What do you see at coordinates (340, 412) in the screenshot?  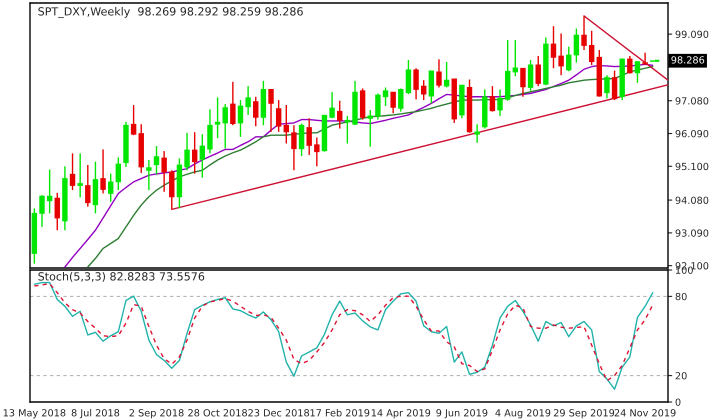 I see `x-tick-label: 17 Feb 2019` at bounding box center [340, 412].